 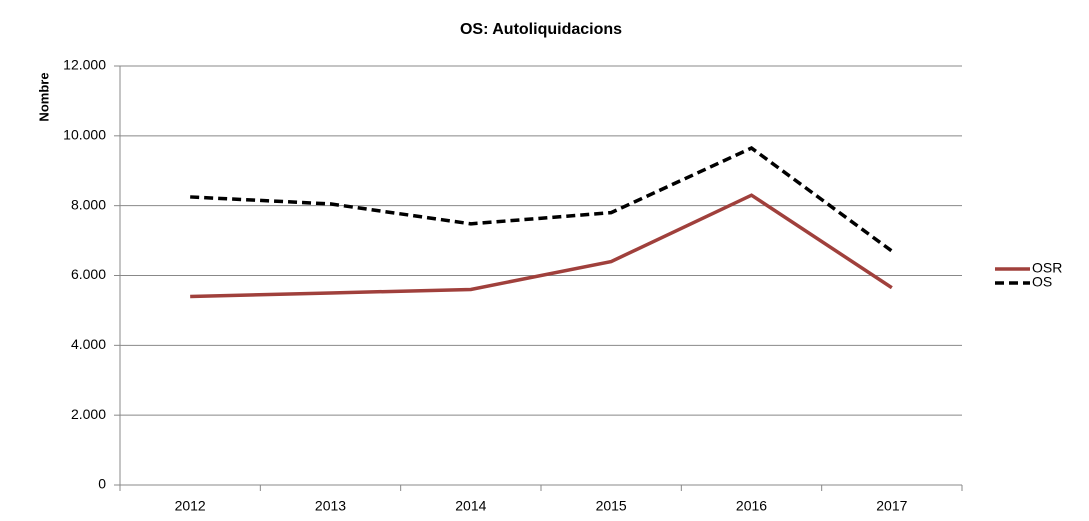 I want to click on y-tick-label: 6.000, so click(x=88, y=274).